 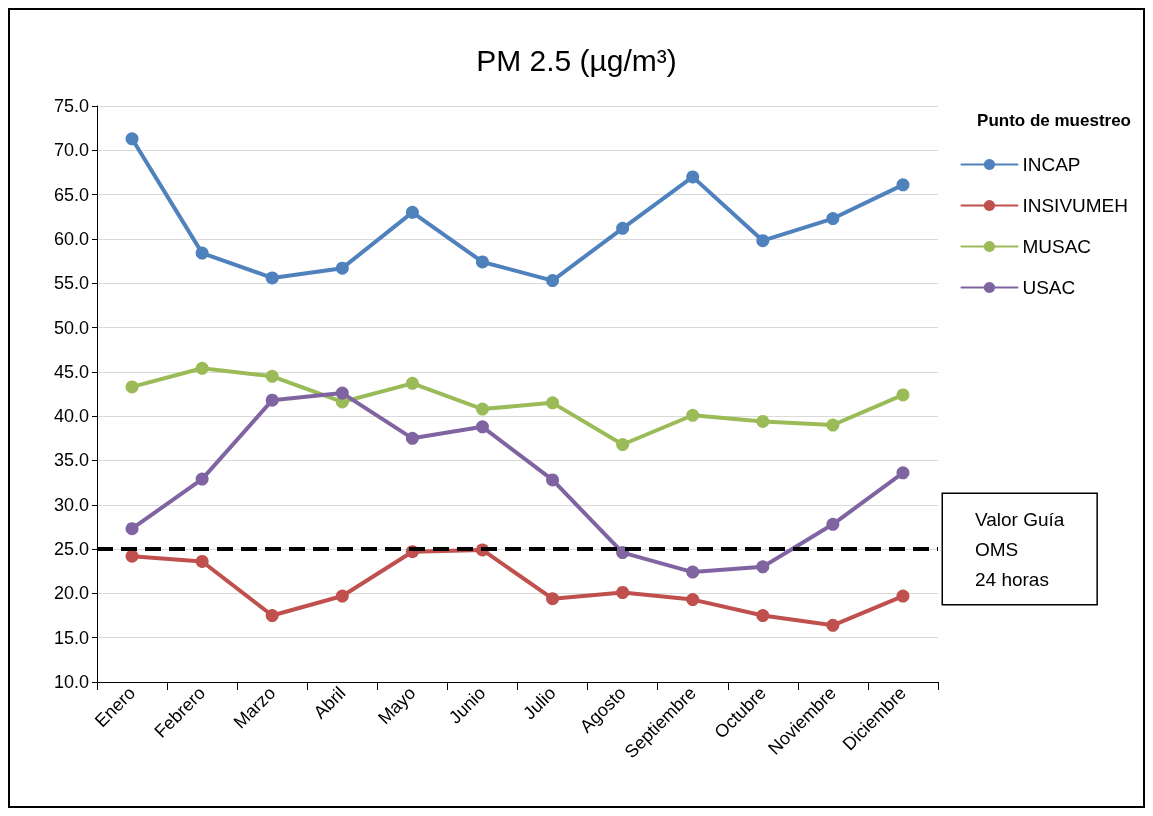 I want to click on legend-title: Punto de muestreo, so click(x=1054, y=120).